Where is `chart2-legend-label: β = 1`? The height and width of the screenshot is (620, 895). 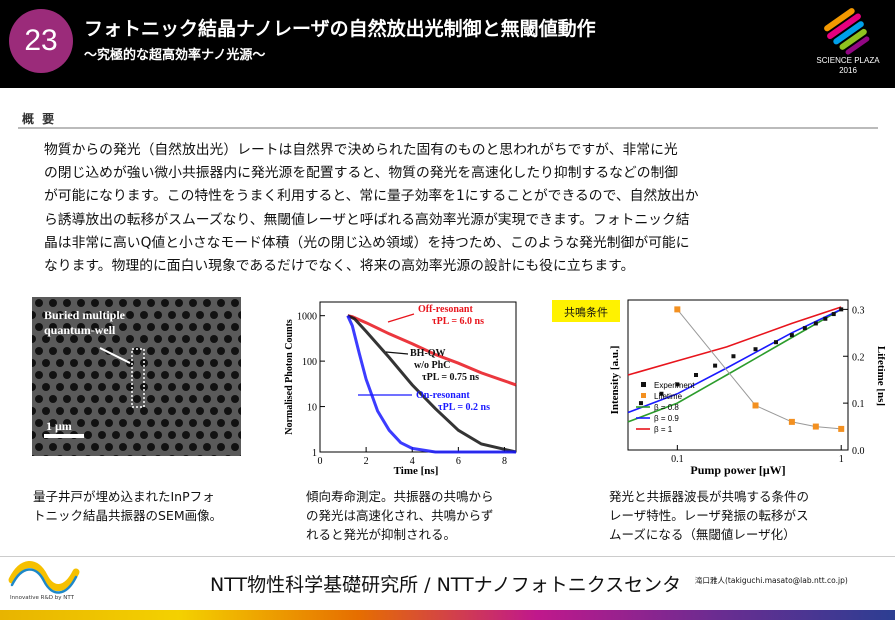 chart2-legend-label: β = 1 is located at coordinates (663, 429).